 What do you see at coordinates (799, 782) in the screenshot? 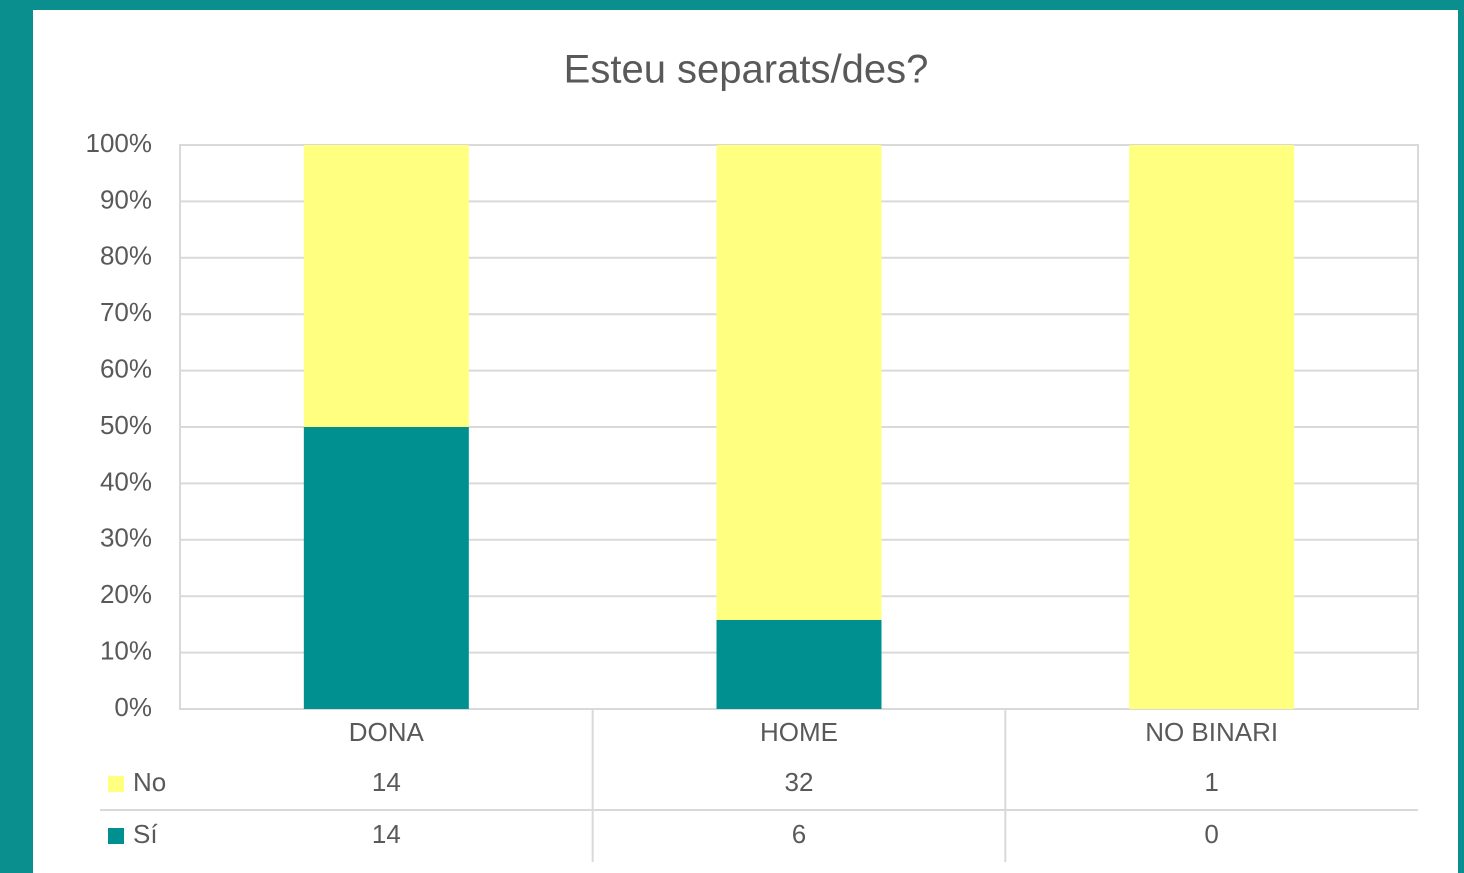
I see `table-value: 32` at bounding box center [799, 782].